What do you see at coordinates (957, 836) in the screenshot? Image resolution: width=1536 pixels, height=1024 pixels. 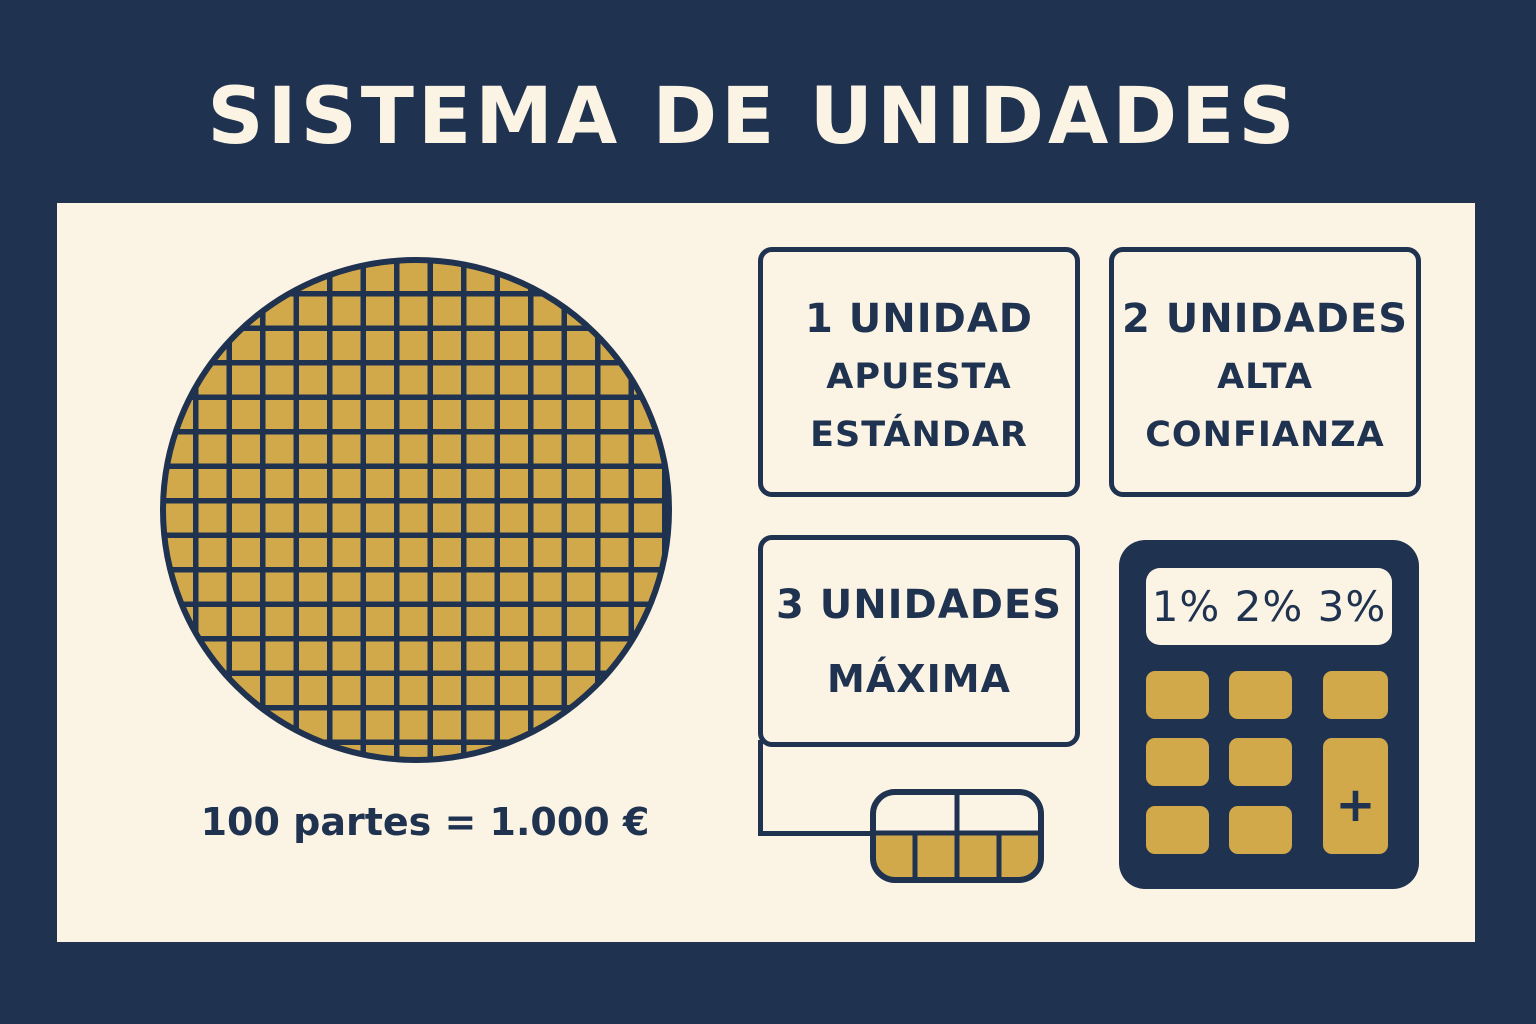 I see `segmented-chip-icon` at bounding box center [957, 836].